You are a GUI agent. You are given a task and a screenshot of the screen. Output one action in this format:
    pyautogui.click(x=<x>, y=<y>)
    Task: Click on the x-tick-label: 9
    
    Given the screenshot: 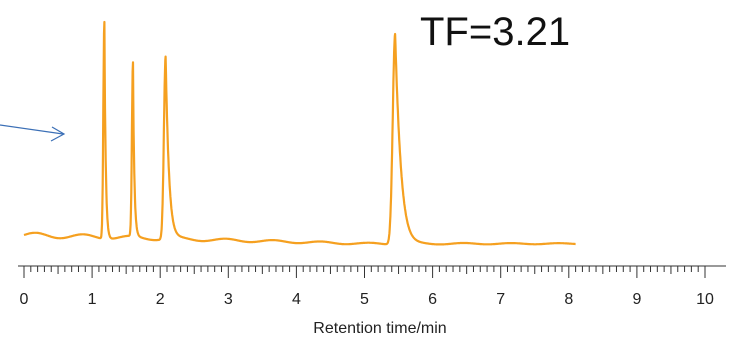 What is the action you would take?
    pyautogui.click(x=636, y=299)
    